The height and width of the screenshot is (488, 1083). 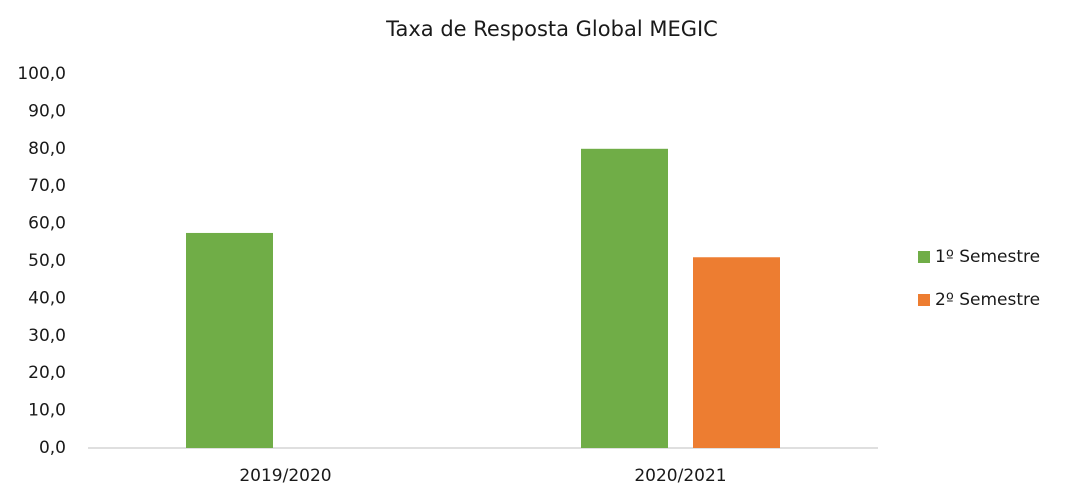 What do you see at coordinates (41, 74) in the screenshot?
I see `y-tick-label: 100,0` at bounding box center [41, 74].